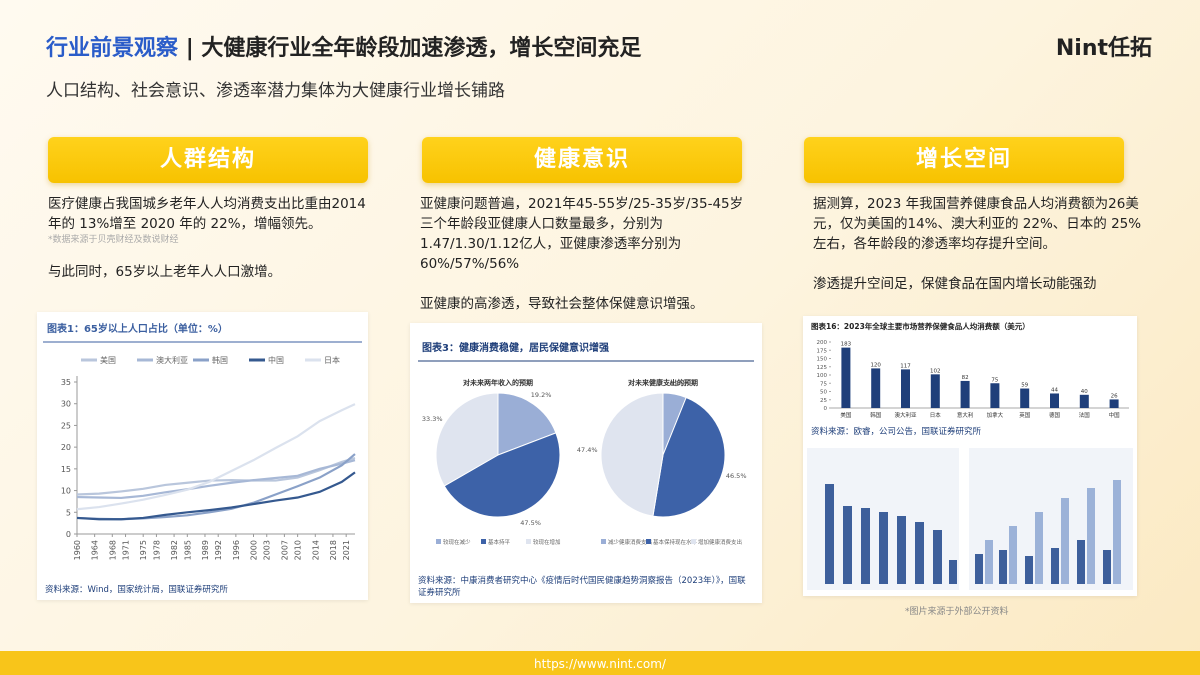 The width and height of the screenshot is (1200, 675). I want to click on x-tick-label: 2010, so click(298, 550).